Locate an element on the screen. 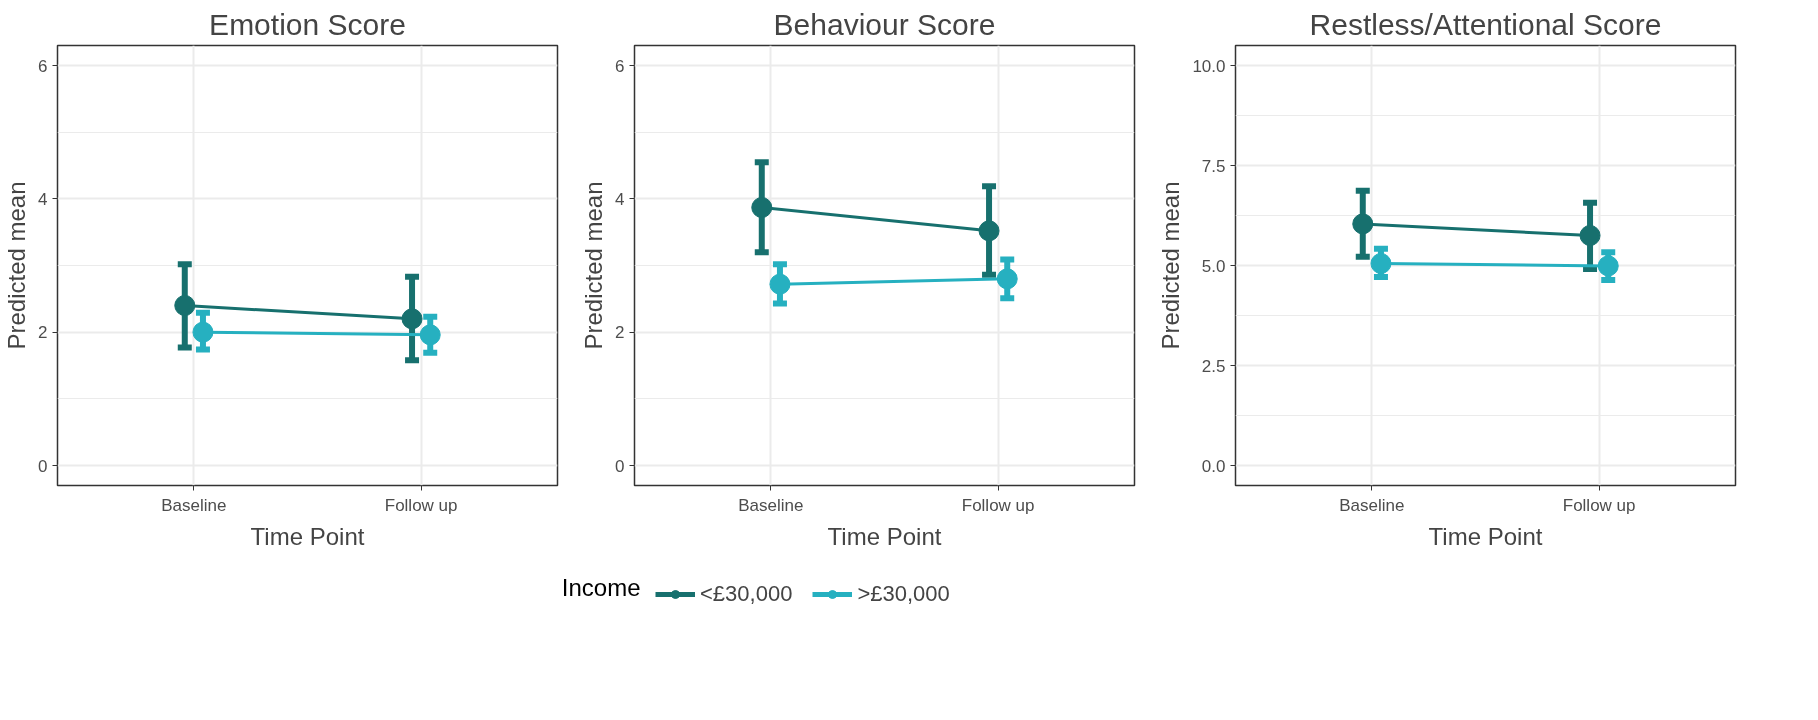 This screenshot has width=1818, height=720. legend-title: Income is located at coordinates (601, 587).